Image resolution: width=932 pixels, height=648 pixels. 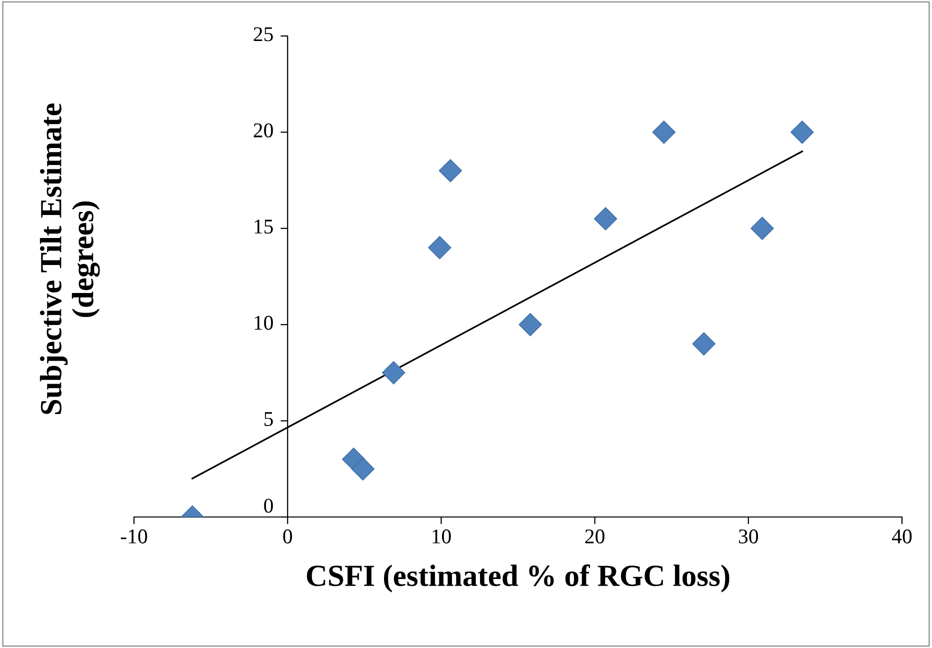 I want to click on y-tick-label: 25, so click(x=263, y=34).